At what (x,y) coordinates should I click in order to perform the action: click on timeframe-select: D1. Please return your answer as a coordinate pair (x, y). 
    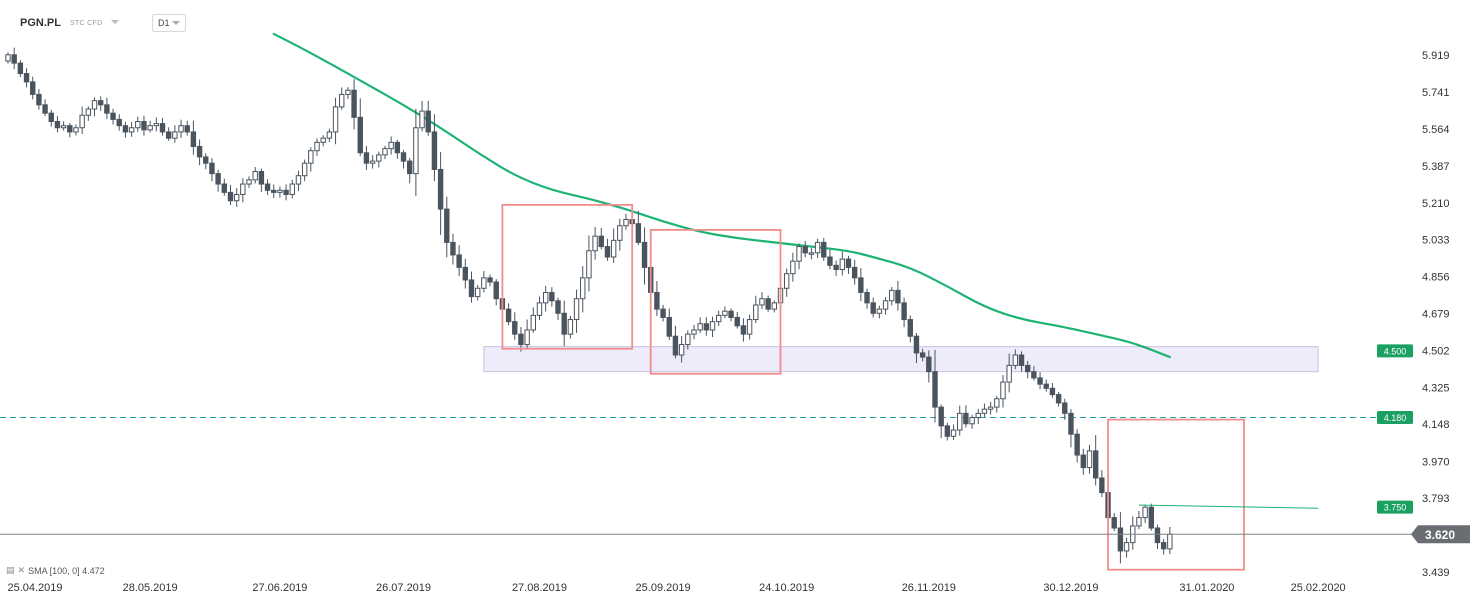
    Looking at the image, I should click on (169, 23).